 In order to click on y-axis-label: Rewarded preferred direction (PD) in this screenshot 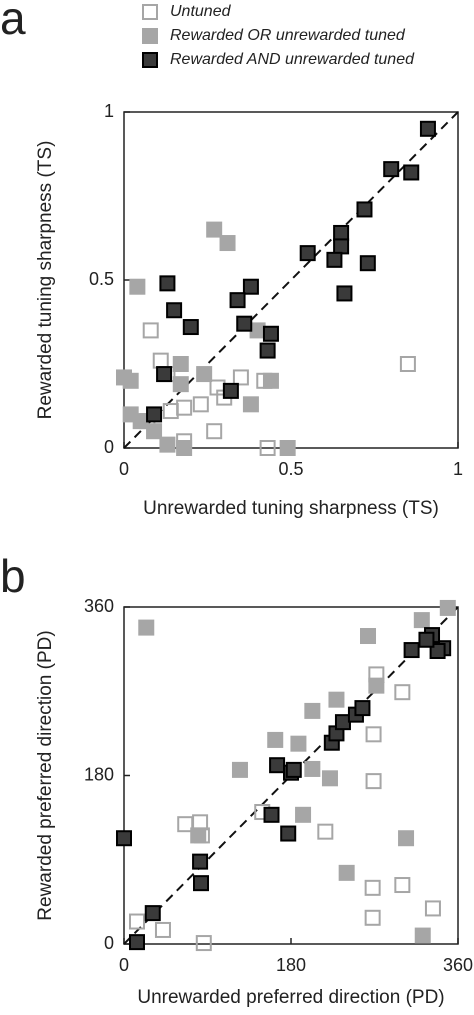, I will do `click(45, 775)`.